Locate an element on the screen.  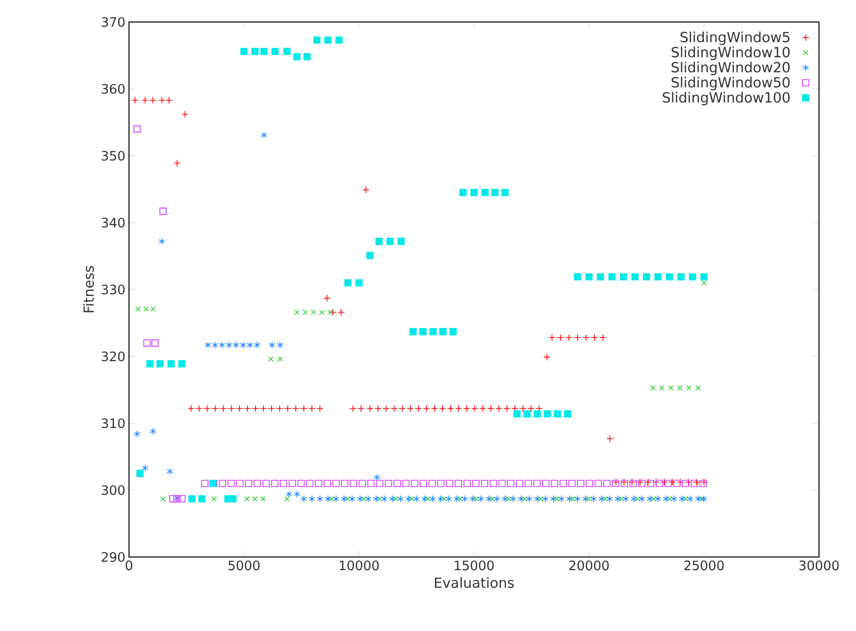
x-tick-label: 10000 is located at coordinates (359, 565).